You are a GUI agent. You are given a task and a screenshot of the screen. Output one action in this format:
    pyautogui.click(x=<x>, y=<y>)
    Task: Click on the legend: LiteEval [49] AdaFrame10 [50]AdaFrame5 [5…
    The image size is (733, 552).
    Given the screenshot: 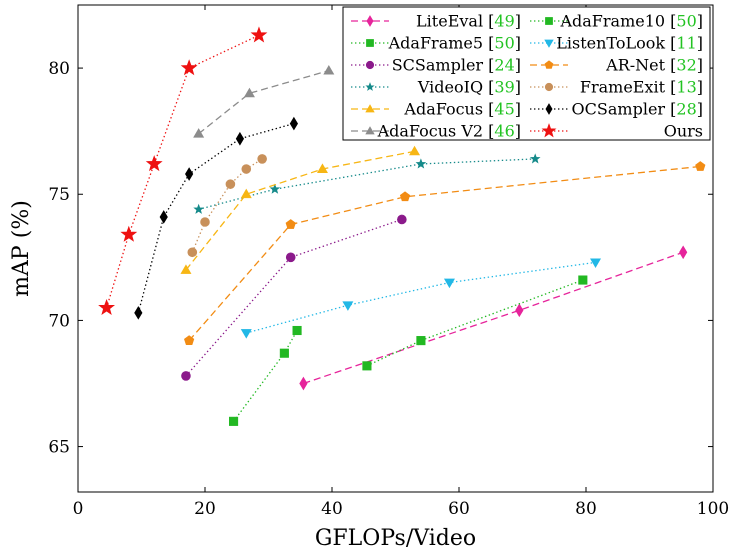 What is the action you would take?
    pyautogui.click(x=526, y=73)
    